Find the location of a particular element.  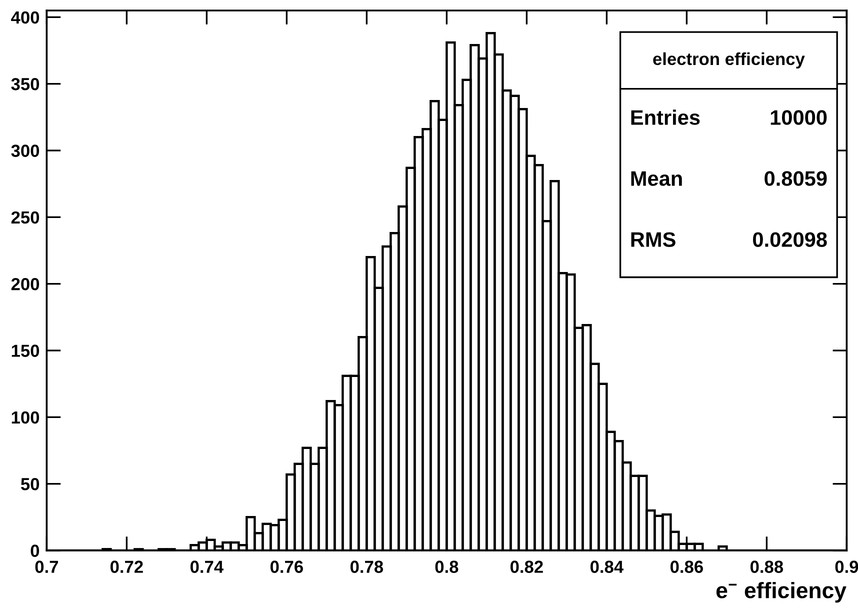

annotation: 10000 is located at coordinates (798, 117).